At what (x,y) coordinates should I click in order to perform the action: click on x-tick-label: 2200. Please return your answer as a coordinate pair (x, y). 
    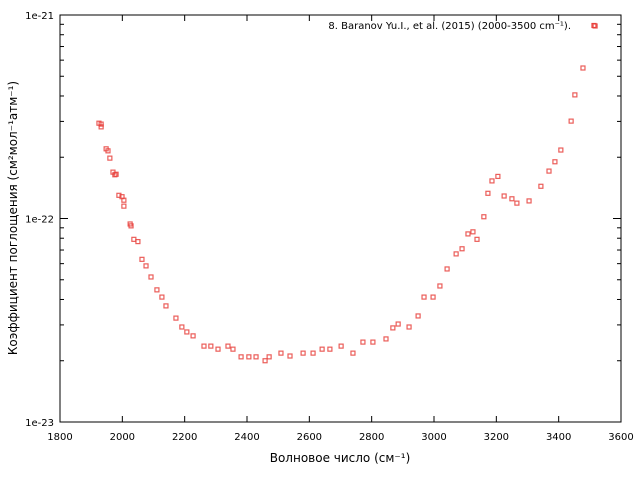
    Looking at the image, I should click on (184, 437).